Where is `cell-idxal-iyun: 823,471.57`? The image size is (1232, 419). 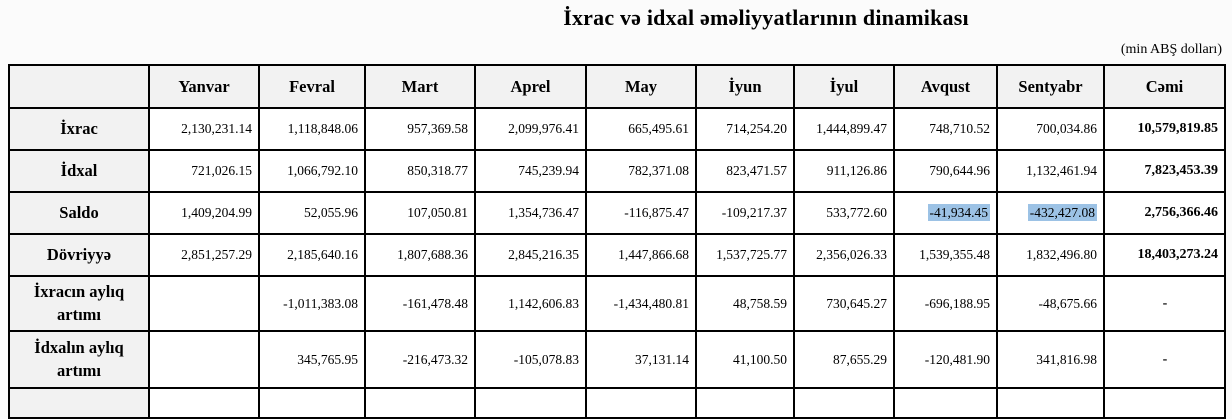
cell-idxal-iyun: 823,471.57 is located at coordinates (745, 171).